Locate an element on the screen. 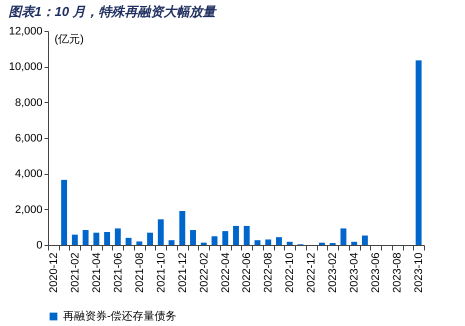 This screenshot has width=465, height=326. x-tick-label: 2023-10 is located at coordinates (419, 272).